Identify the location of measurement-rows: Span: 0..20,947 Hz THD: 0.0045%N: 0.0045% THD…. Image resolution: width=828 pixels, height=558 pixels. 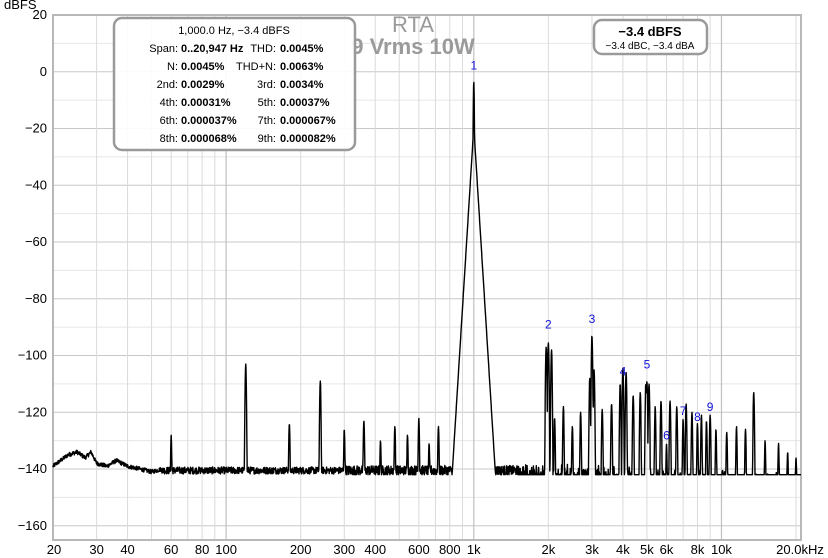
(242, 94).